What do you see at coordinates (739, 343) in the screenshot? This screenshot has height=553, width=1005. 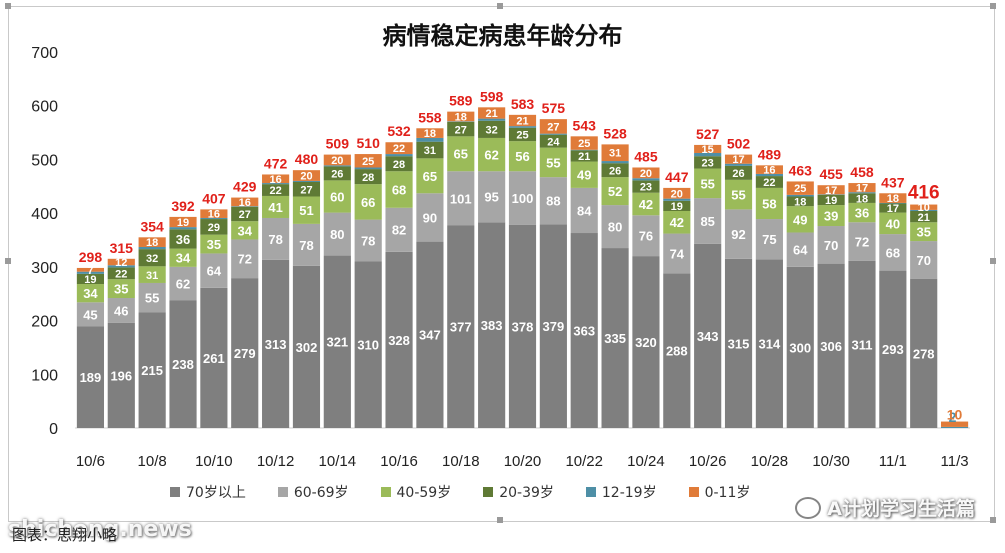 I see `data-label: 315` at bounding box center [739, 343].